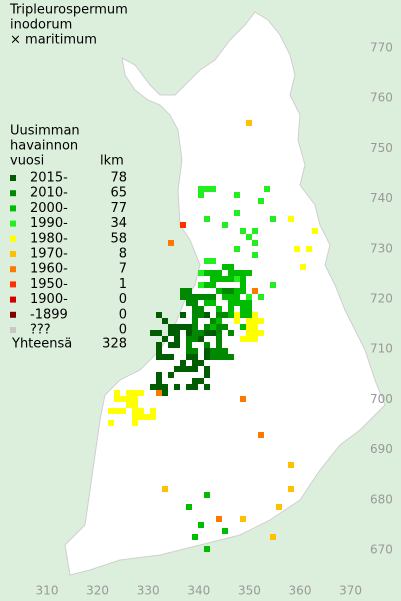 Image resolution: width=401 pixels, height=601 pixels. What do you see at coordinates (49, 208) in the screenshot?
I see `legend-label: 2000-` at bounding box center [49, 208].